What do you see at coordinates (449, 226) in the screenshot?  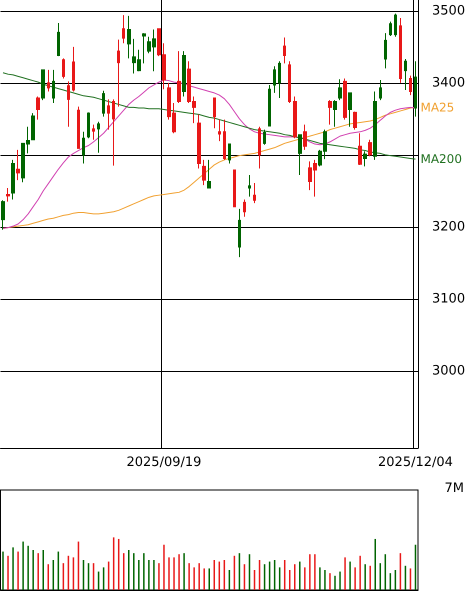 I see `y-tick-label: 3200` at bounding box center [449, 226].